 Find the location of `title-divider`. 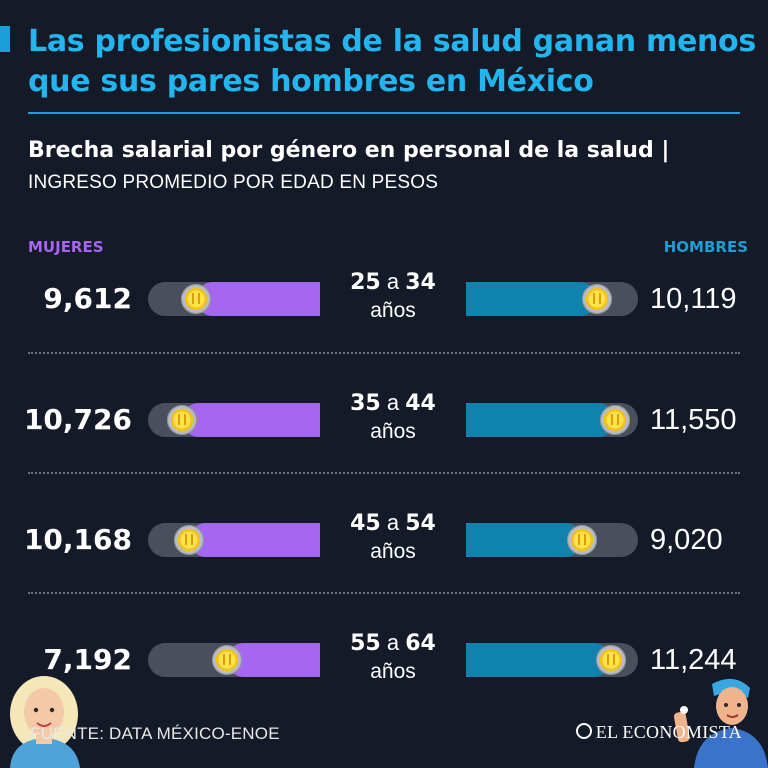

title-divider is located at coordinates (384, 113).